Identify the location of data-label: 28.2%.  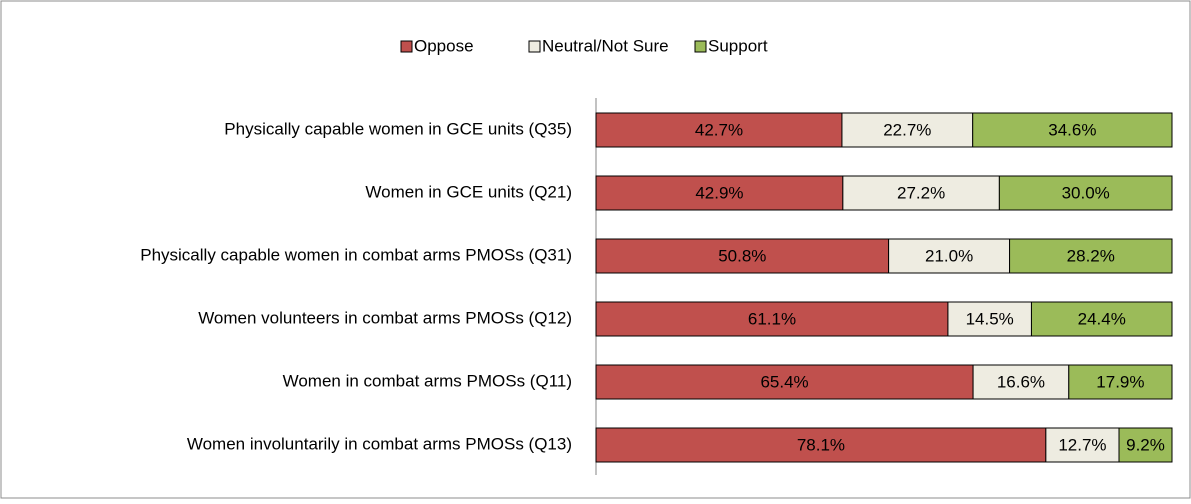
(1091, 255).